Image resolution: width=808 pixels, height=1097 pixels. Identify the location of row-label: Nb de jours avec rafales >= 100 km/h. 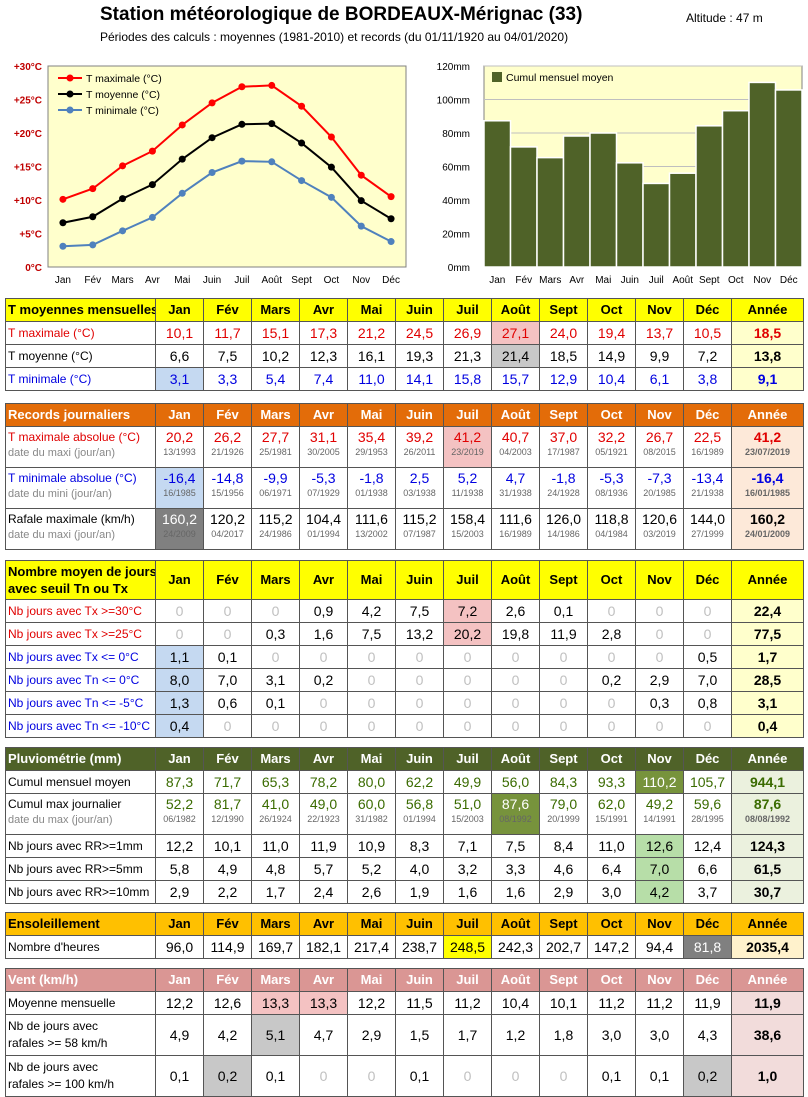
(80, 1076).